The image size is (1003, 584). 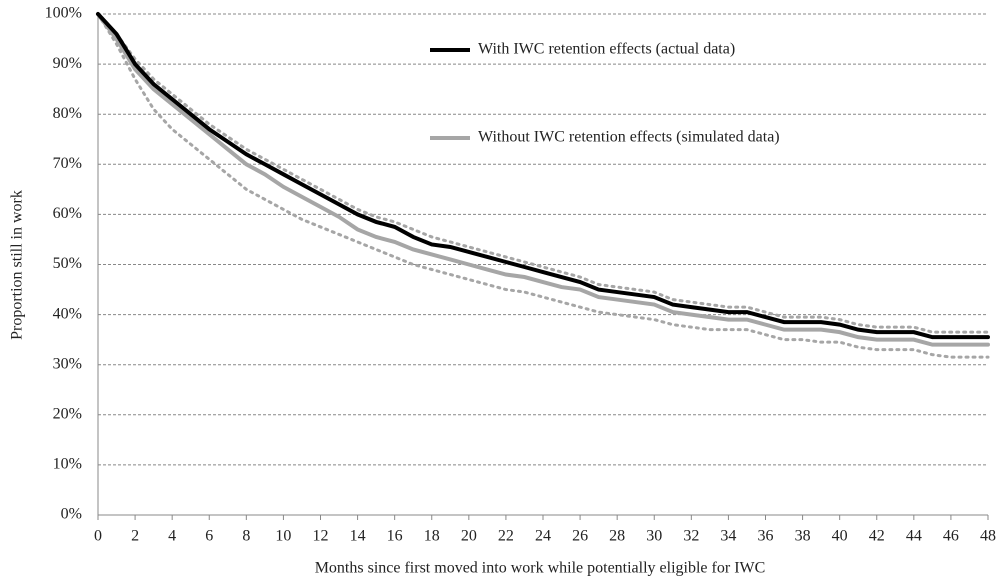 I want to click on x-tick-label: 48, so click(x=988, y=536).